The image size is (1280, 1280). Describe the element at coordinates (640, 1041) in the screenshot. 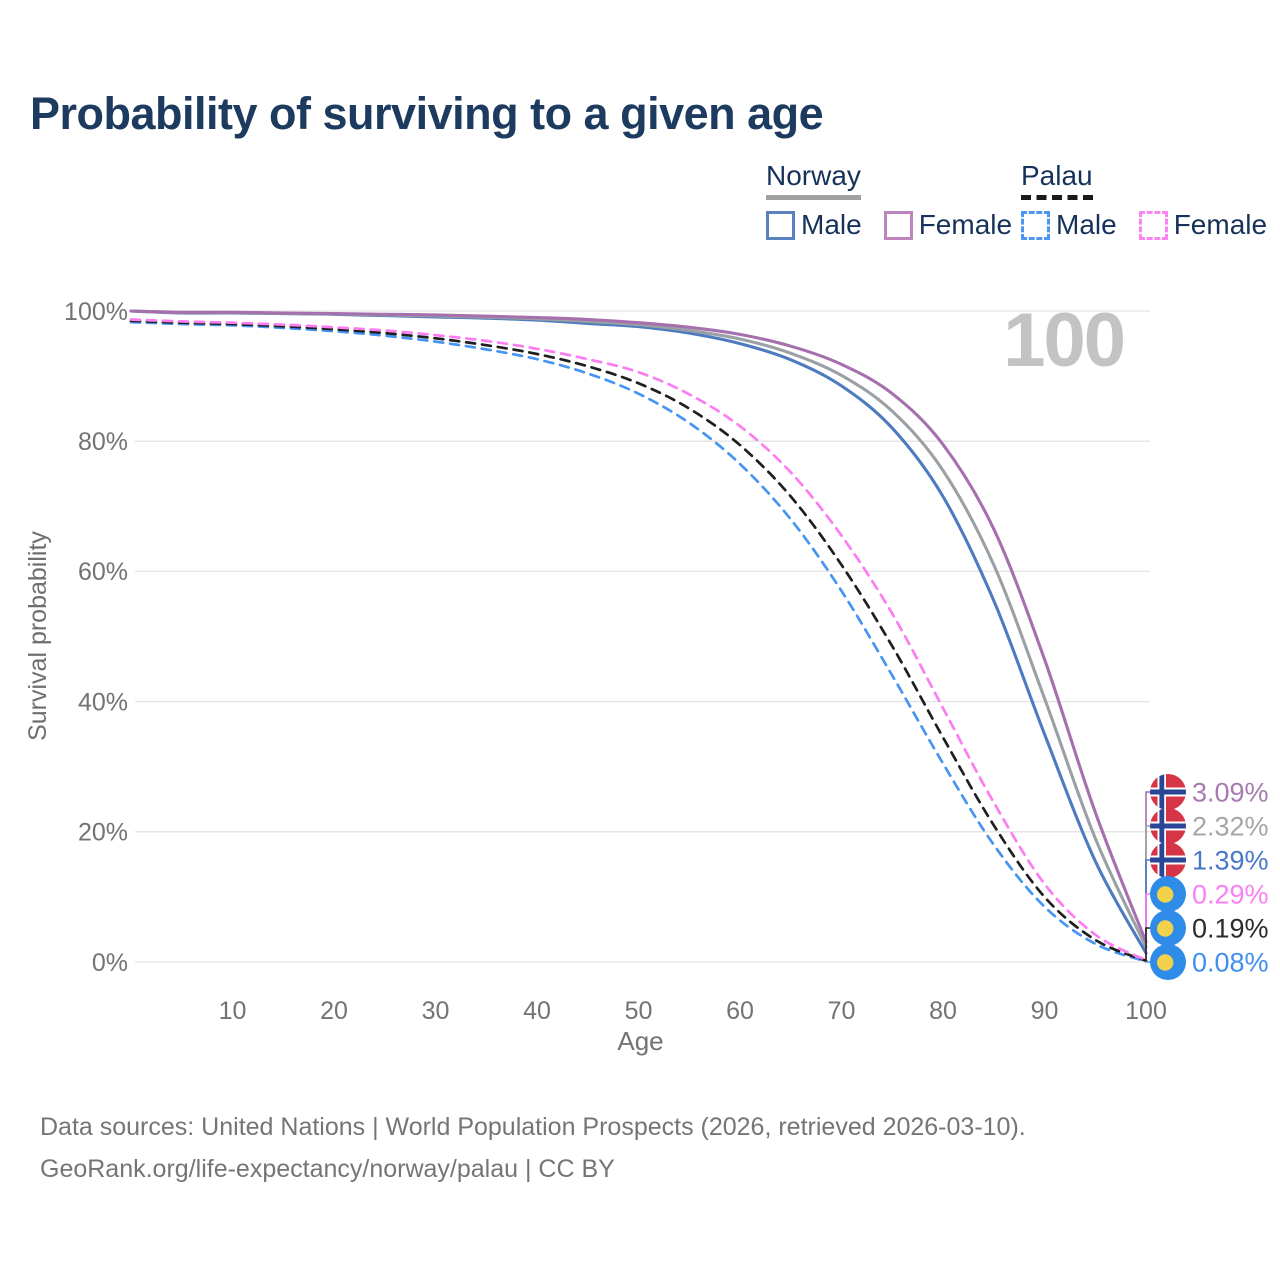

I see `x-axis-title: Age` at that location.